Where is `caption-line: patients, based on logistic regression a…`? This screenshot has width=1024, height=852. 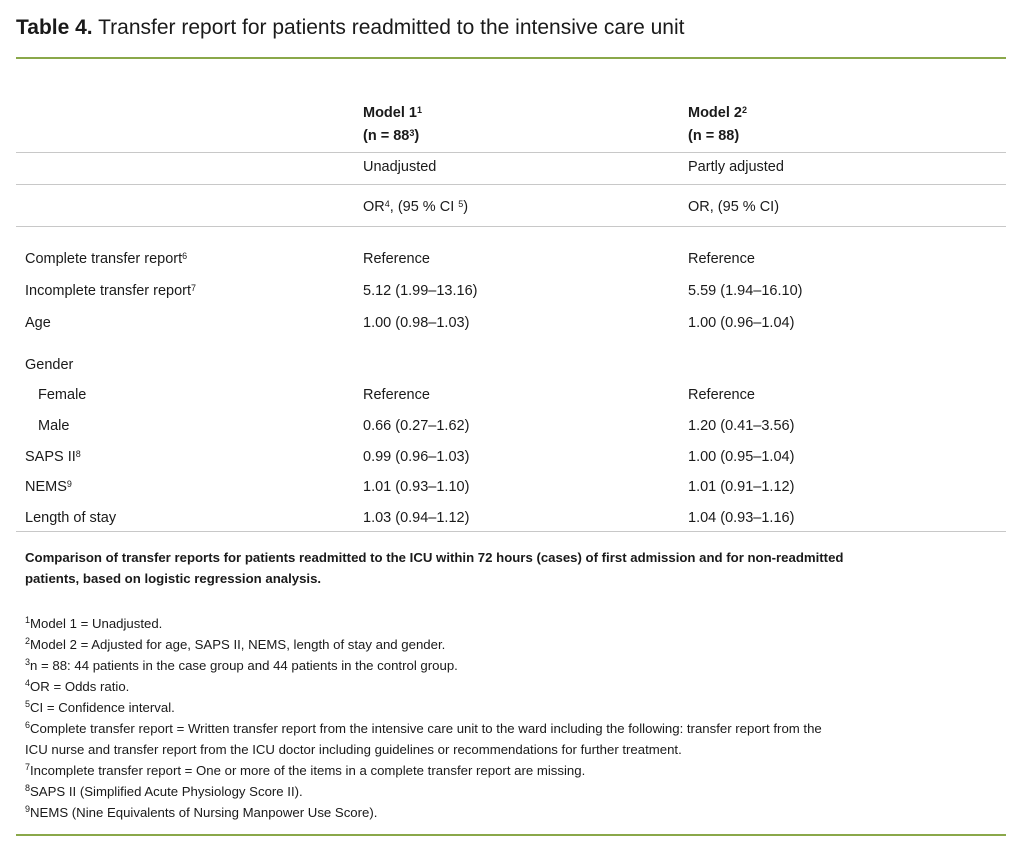 caption-line: patients, based on logistic regression a… is located at coordinates (173, 578).